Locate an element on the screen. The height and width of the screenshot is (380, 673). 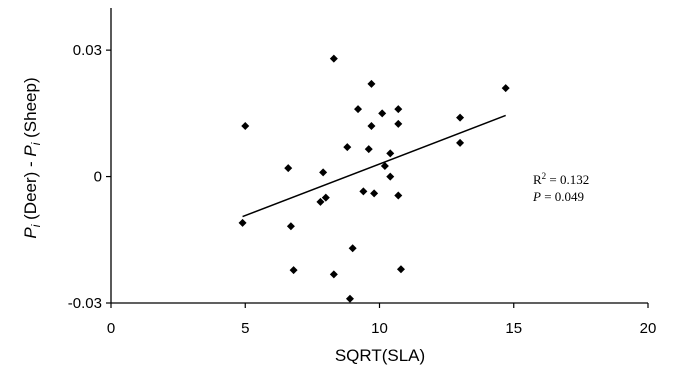
regression-line is located at coordinates (374, 166).